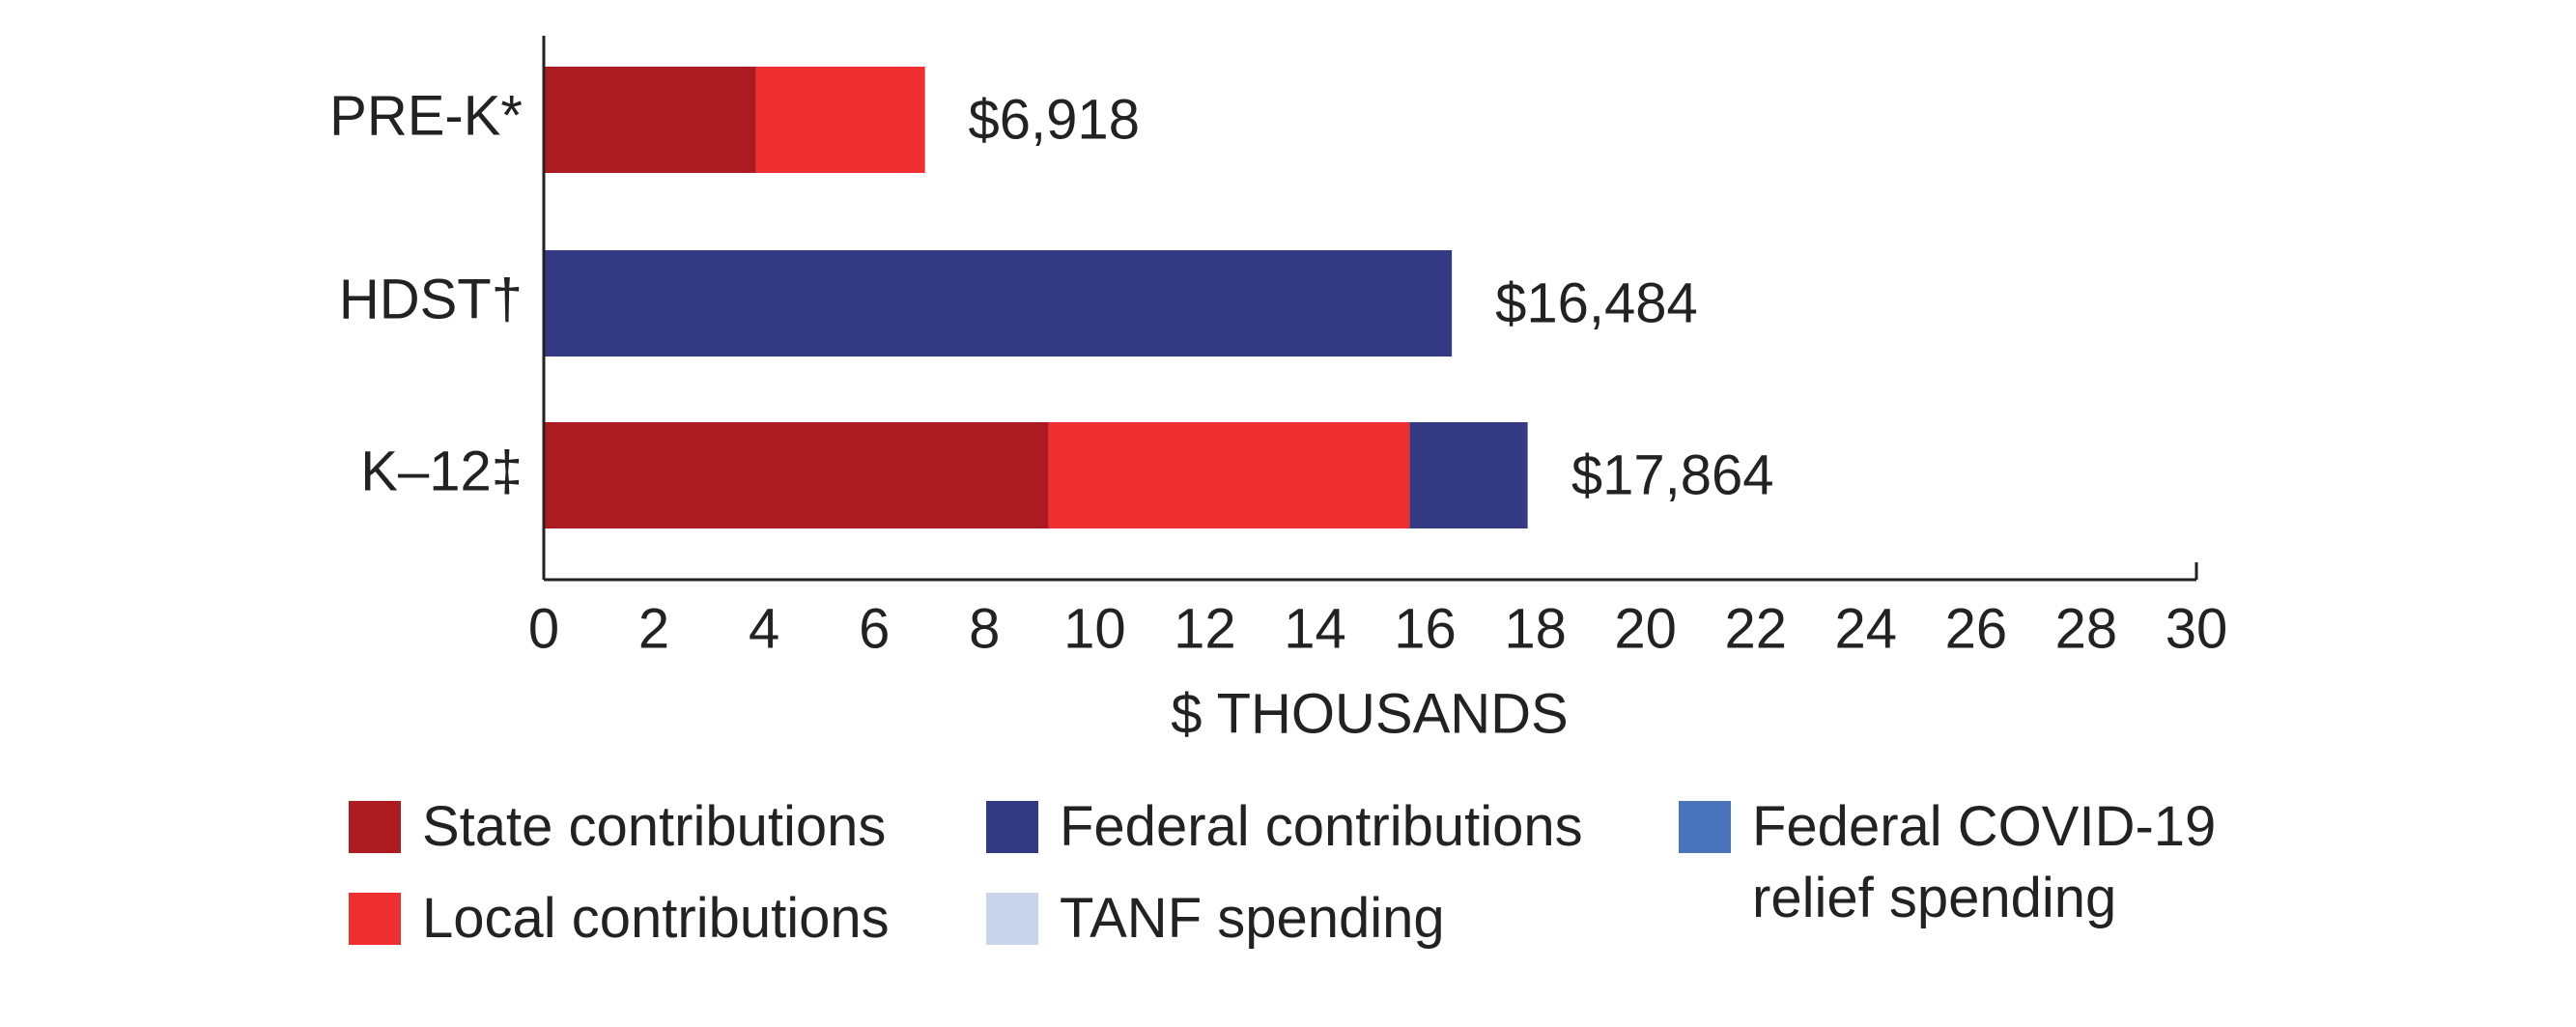 The height and width of the screenshot is (1027, 2576). I want to click on legend-item: Federal COVID-19 relief spending, so click(1973, 863).